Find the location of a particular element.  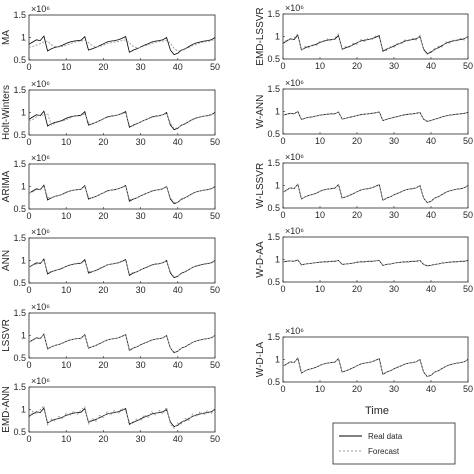

legend-real-data-label: Real data is located at coordinates (385, 436).